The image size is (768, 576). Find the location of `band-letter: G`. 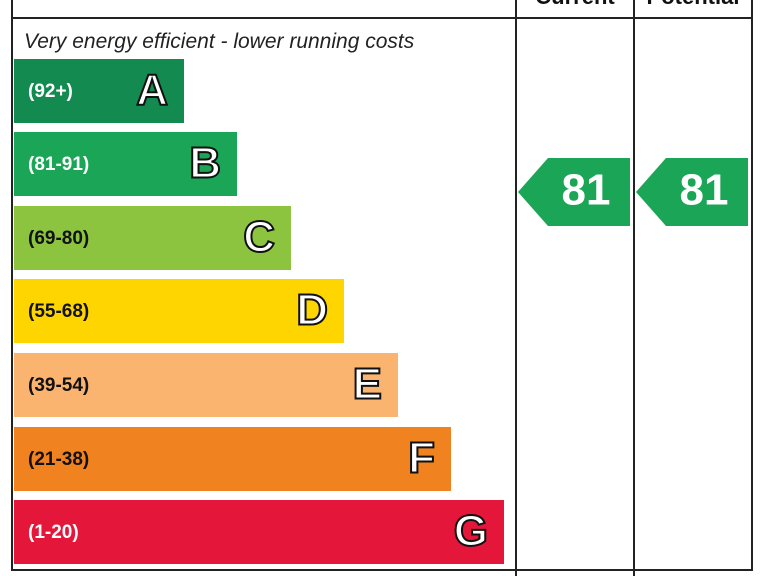

band-letter: G is located at coordinates (471, 531).